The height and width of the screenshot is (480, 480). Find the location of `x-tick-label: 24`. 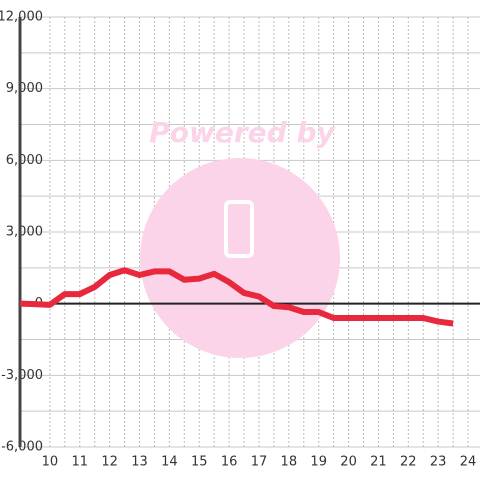

x-tick-label: 24 is located at coordinates (468, 462).